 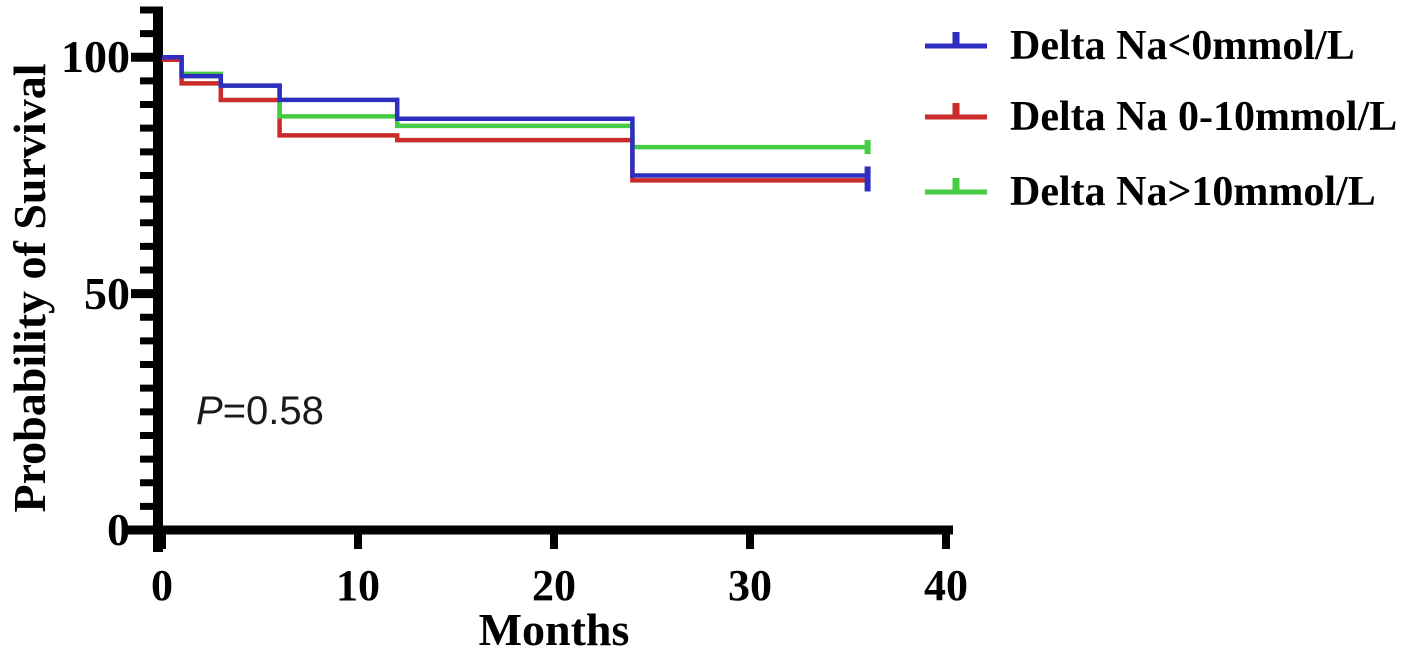 I want to click on legend-label: Delta Na 0-10mmol/L, so click(x=1204, y=117).